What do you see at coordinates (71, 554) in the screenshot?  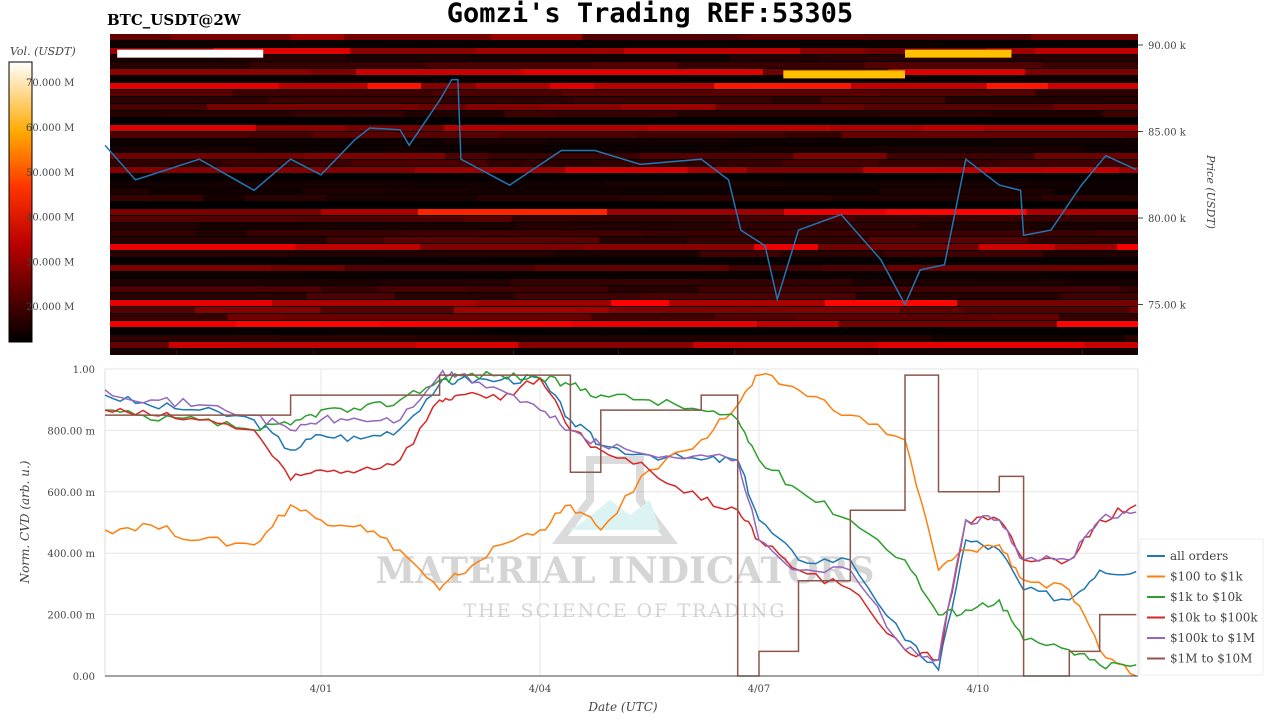 I see `y-tick-label: 400.00 m` at bounding box center [71, 554].